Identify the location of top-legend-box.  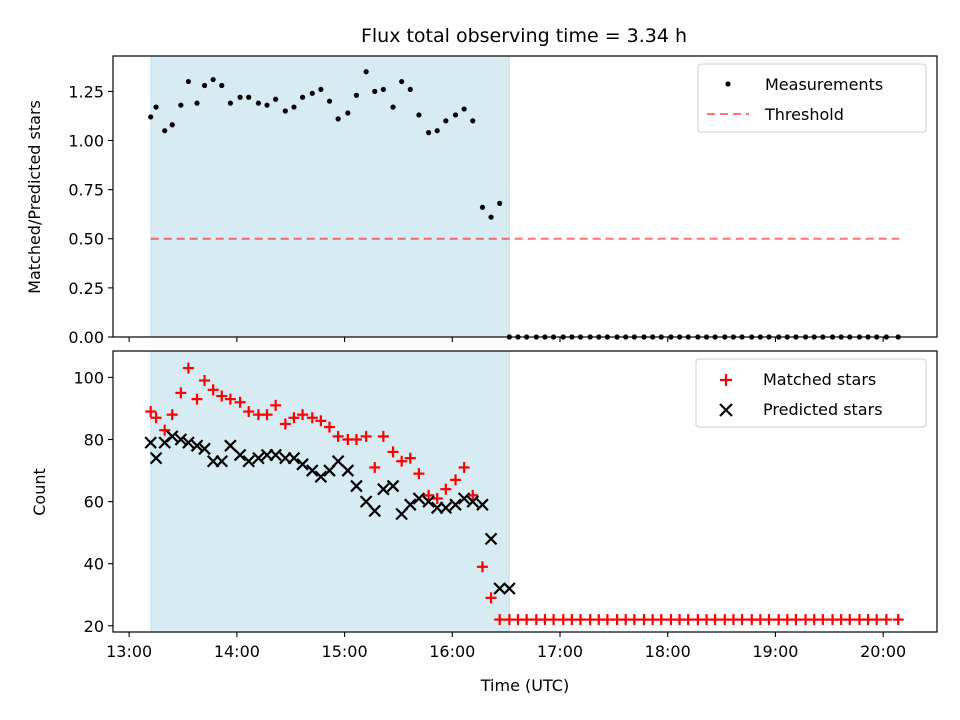
(812, 98).